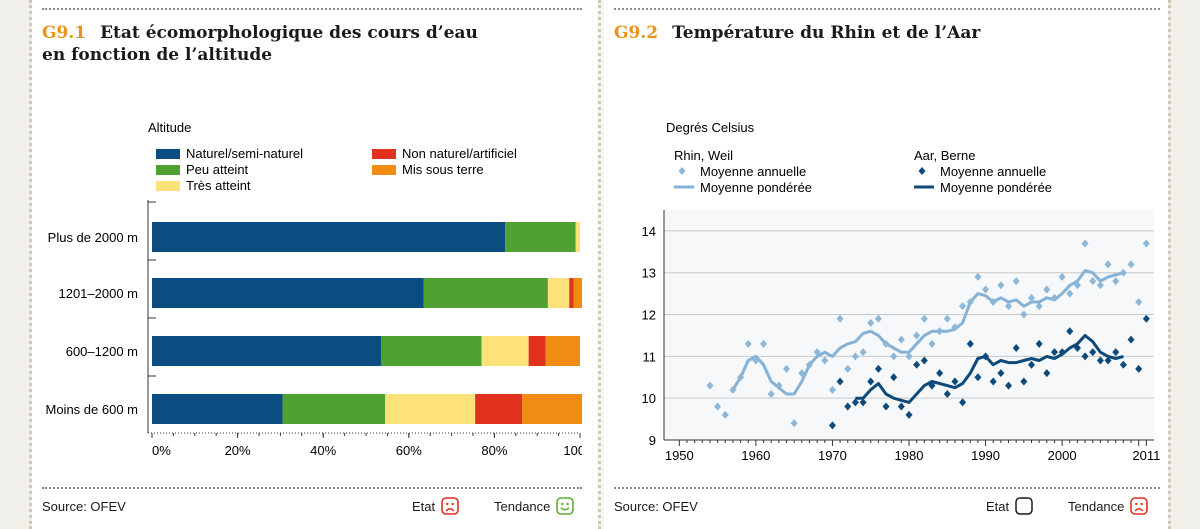  Describe the element at coordinates (909, 455) in the screenshot. I see `x-tick-label: 1980` at that location.